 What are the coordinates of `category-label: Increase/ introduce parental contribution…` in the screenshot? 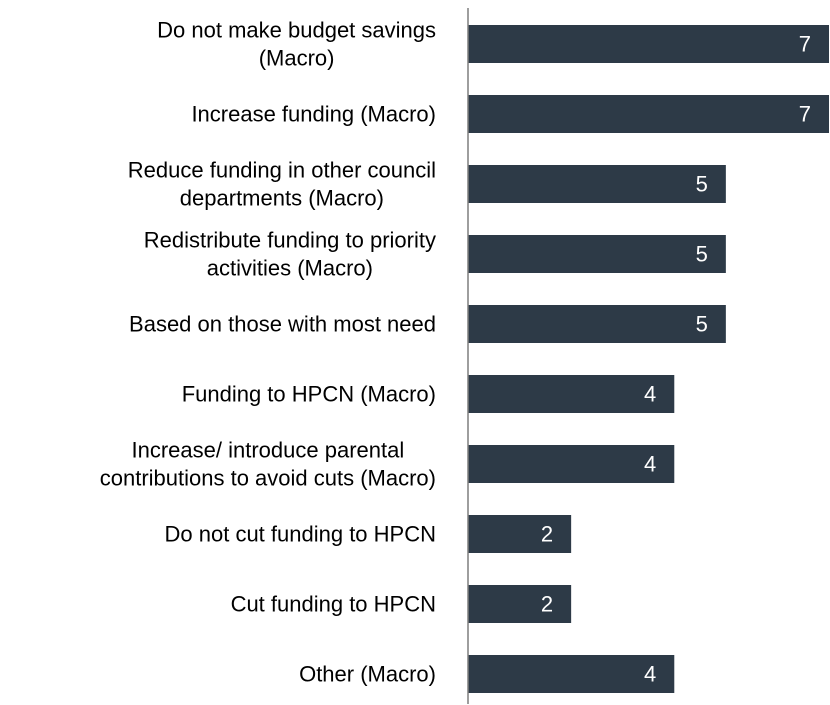 It's located at (268, 464).